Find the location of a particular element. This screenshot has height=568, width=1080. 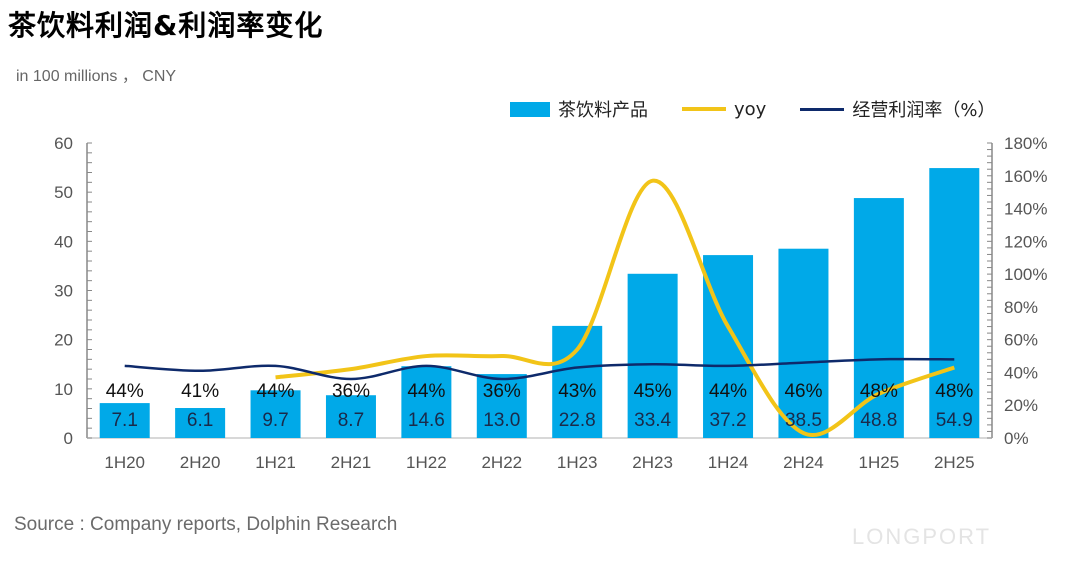

left-tick-label: 40 is located at coordinates (63, 241).